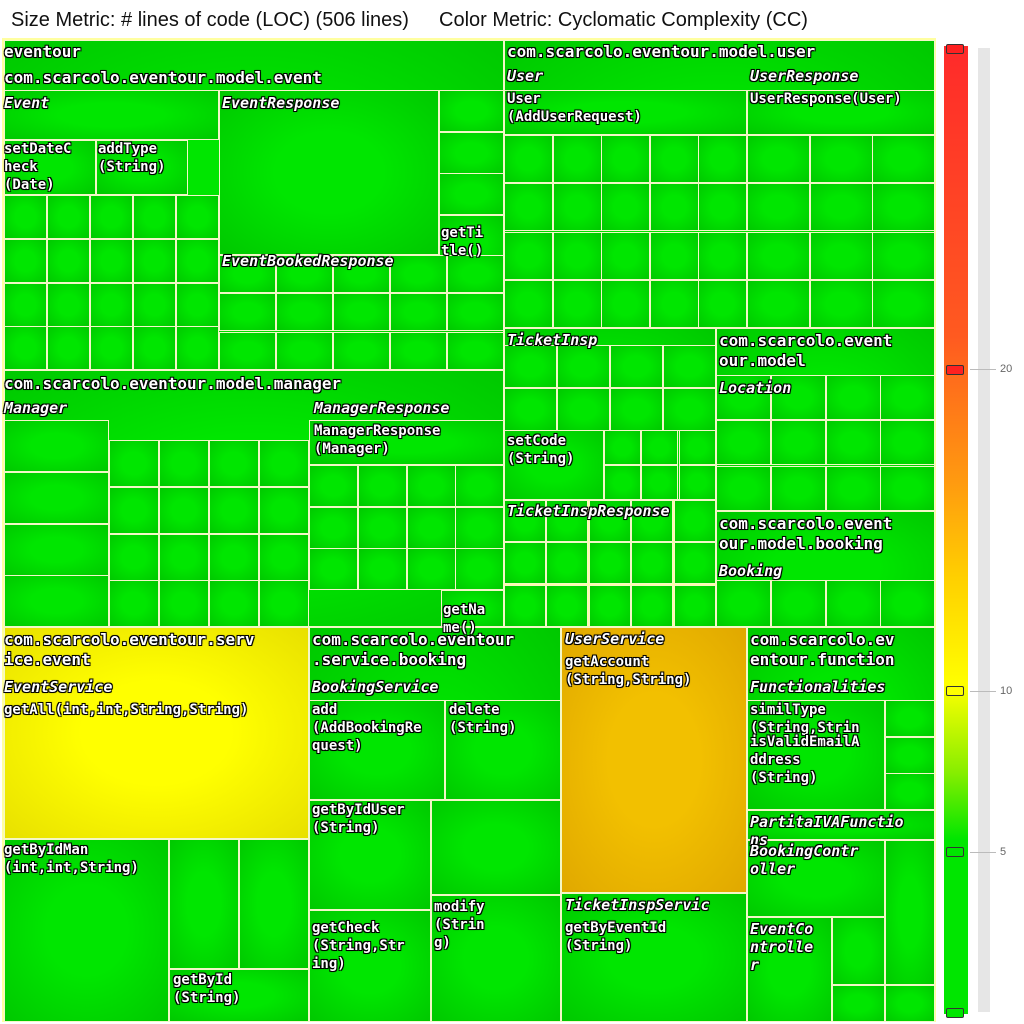 The image size is (1024, 1024). What do you see at coordinates (406, 442) in the screenshot?
I see `method-cell-managerresponse-ctor` at bounding box center [406, 442].